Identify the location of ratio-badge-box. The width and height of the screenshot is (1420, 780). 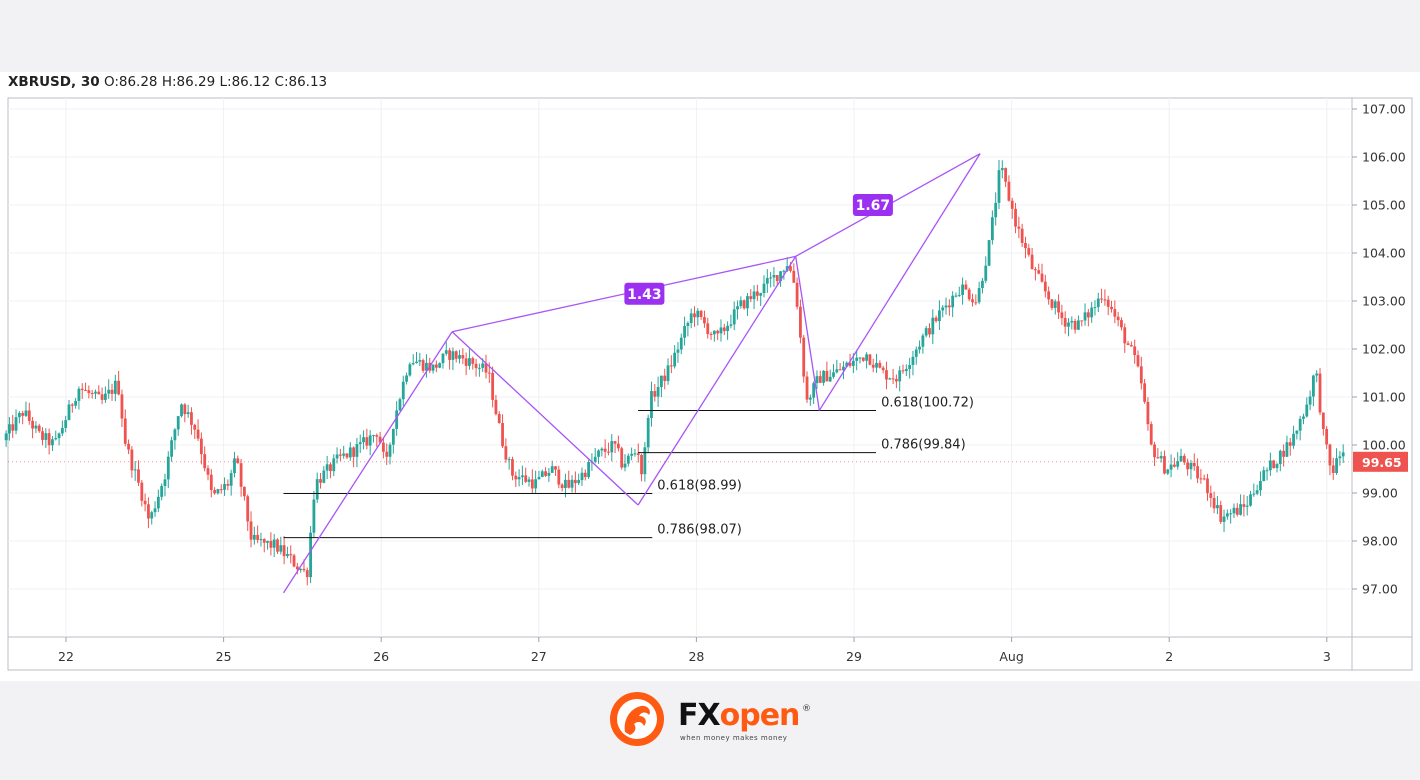
(872, 205).